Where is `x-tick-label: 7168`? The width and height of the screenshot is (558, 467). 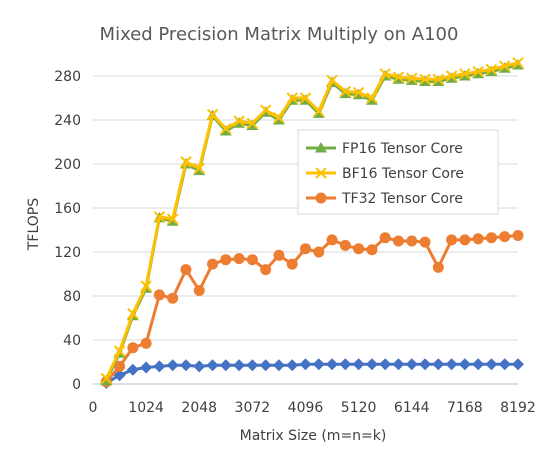
x-tick-label: 7168 is located at coordinates (465, 408).